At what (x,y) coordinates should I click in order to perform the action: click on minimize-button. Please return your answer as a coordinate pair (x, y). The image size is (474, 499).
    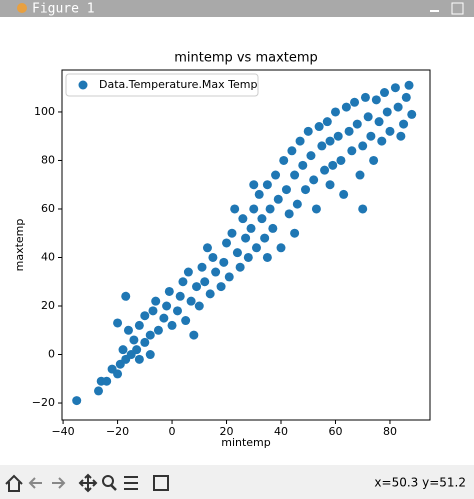
    Looking at the image, I should click on (434, 11).